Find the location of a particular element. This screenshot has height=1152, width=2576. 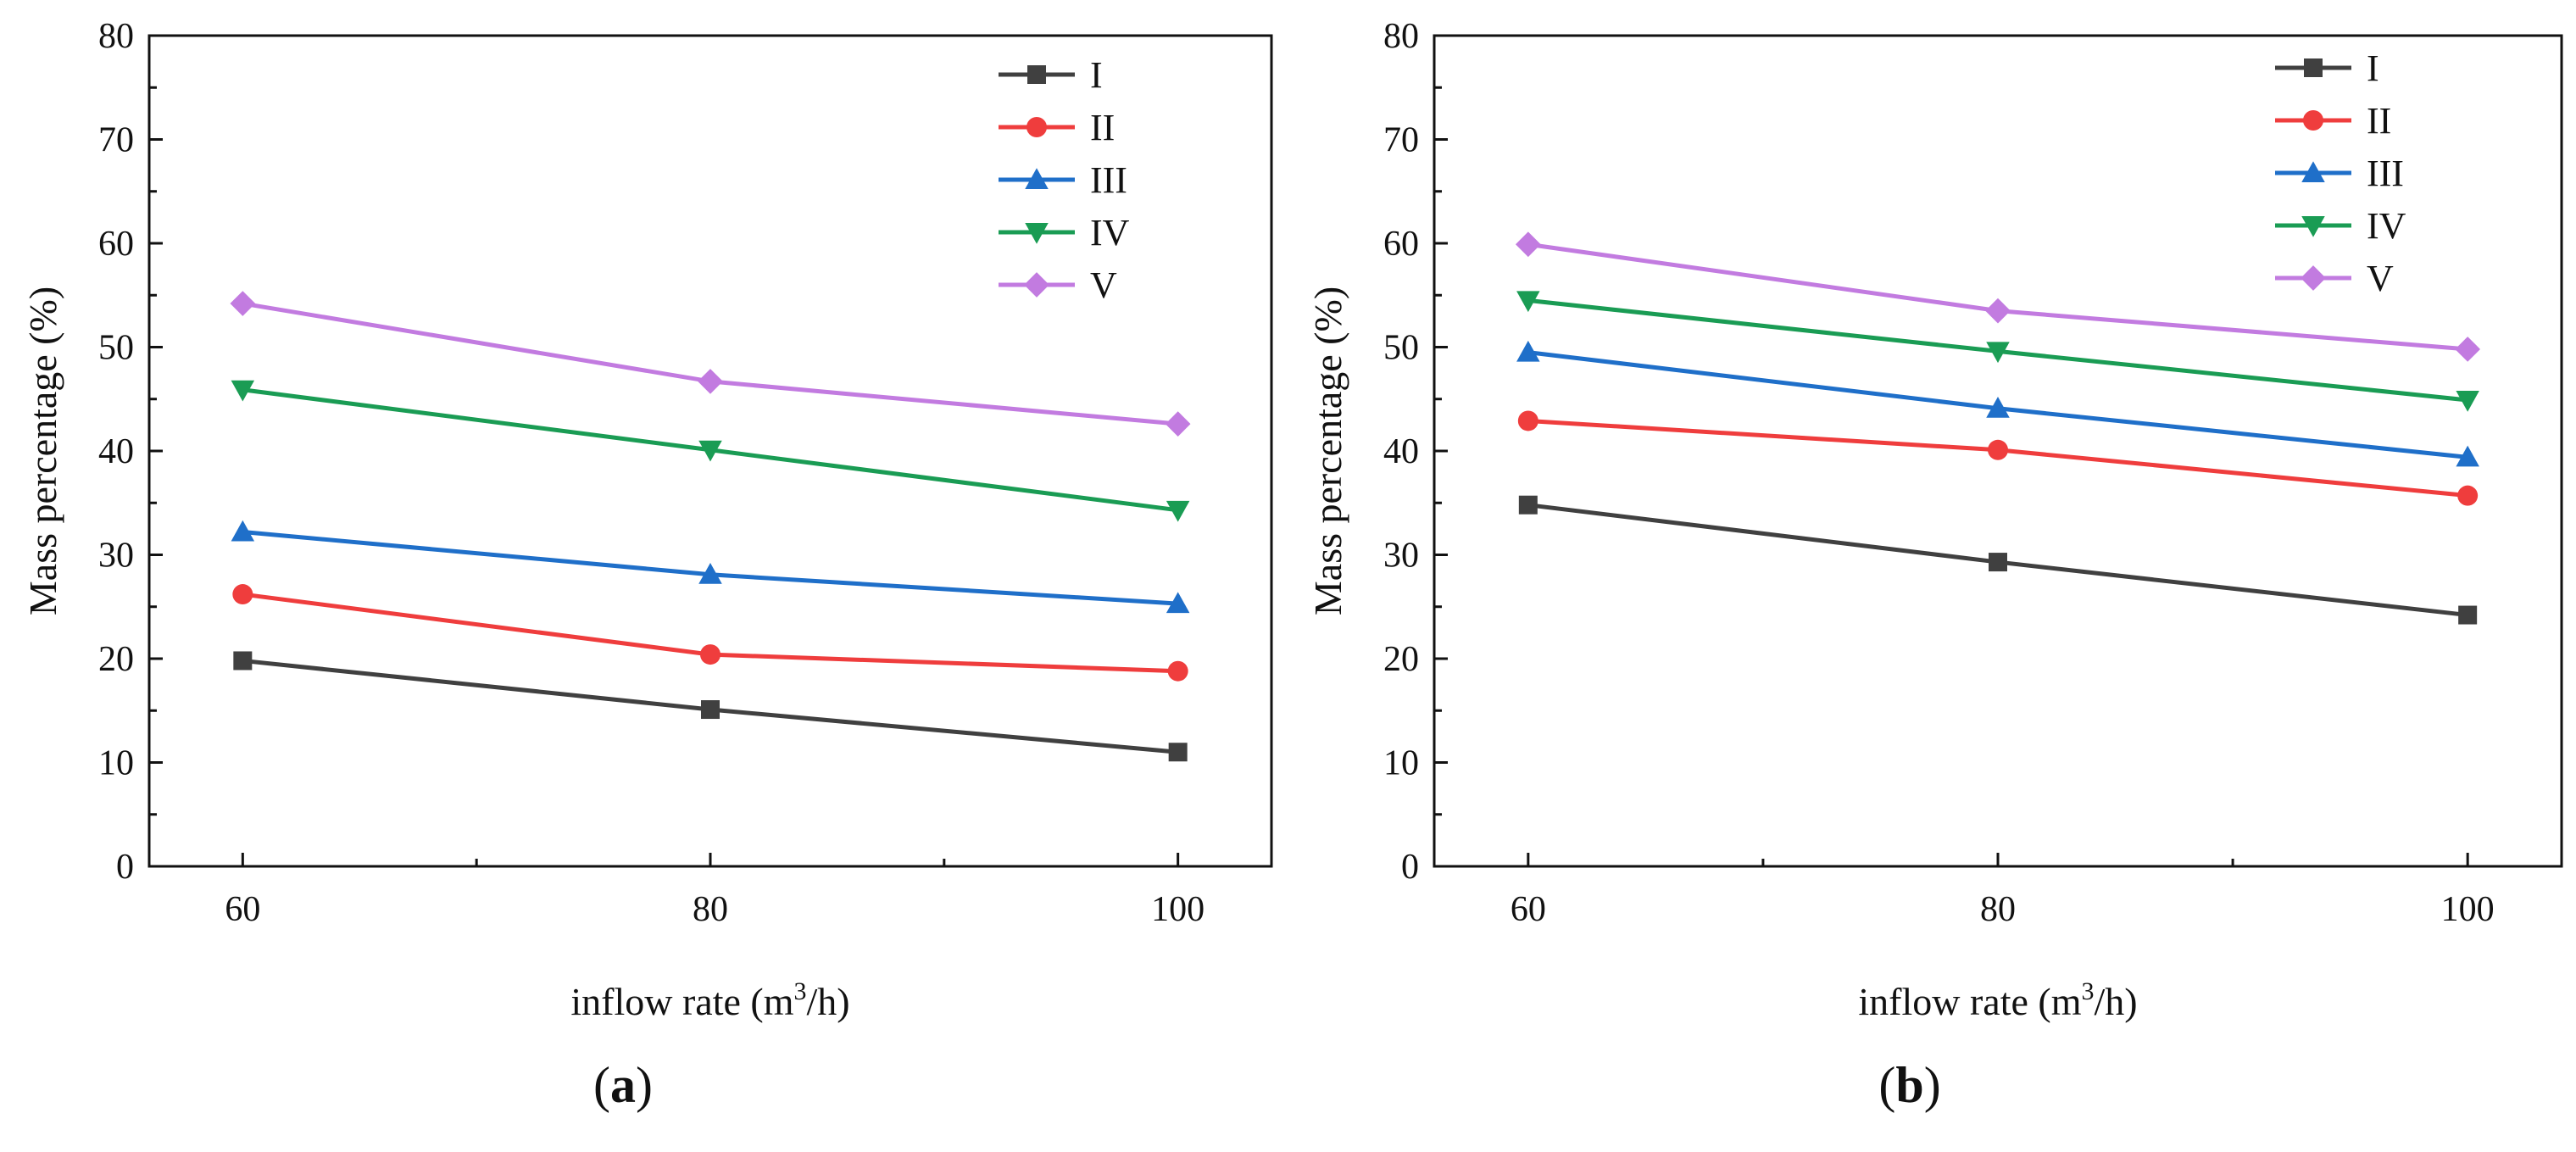

series-V-line is located at coordinates (1997, 297).